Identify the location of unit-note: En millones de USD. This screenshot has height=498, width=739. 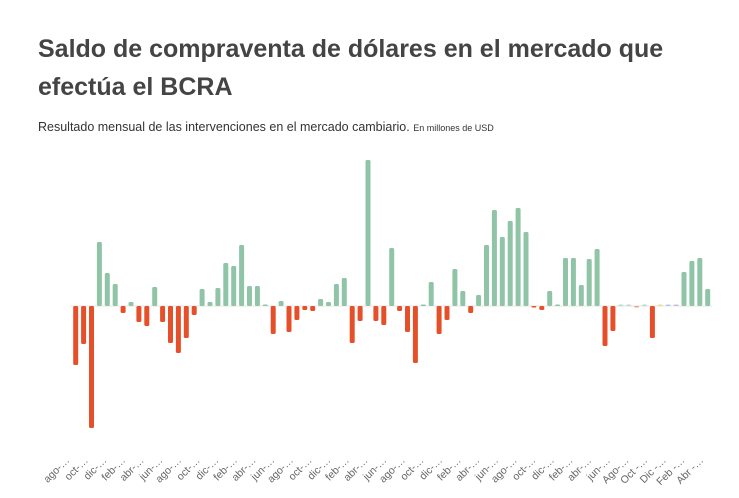
(453, 128).